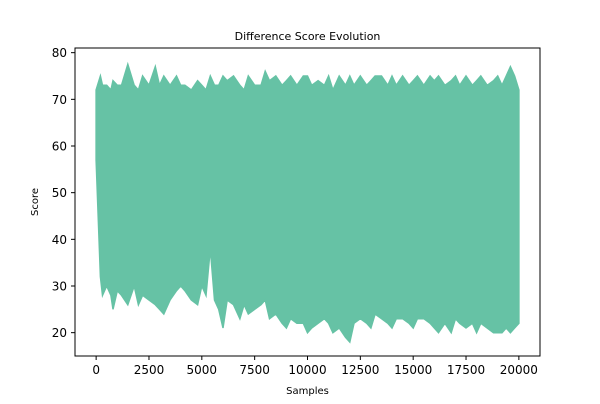  What do you see at coordinates (254, 370) in the screenshot?
I see `x-tick-label: 7500` at bounding box center [254, 370].